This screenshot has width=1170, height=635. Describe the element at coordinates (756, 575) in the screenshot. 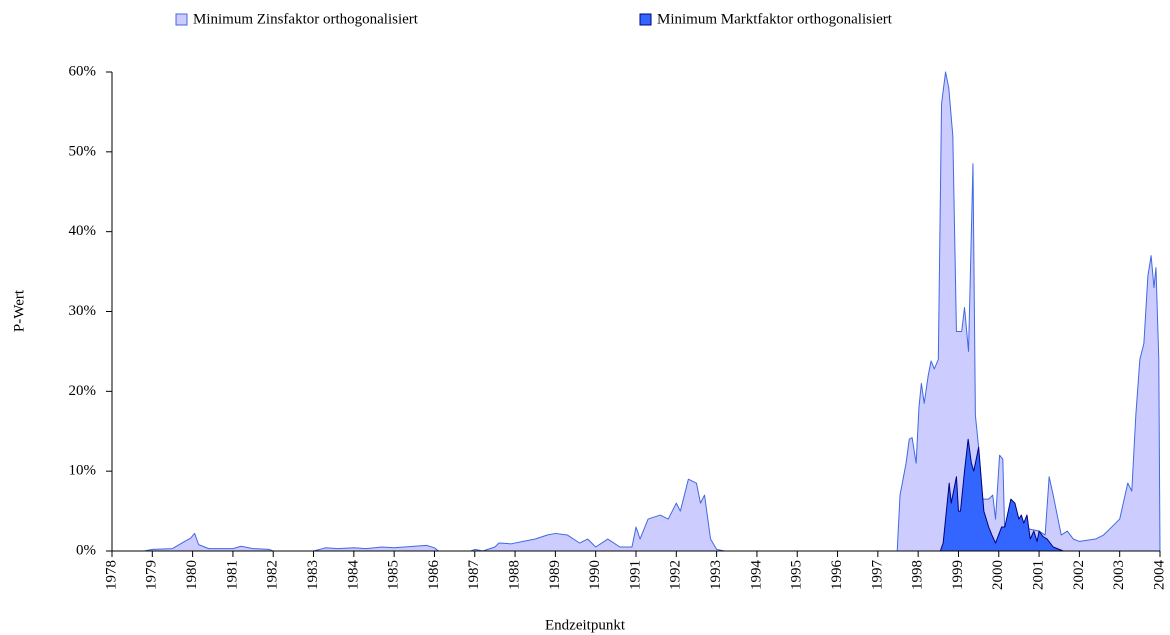

I see `x-tick-label: 1994` at that location.